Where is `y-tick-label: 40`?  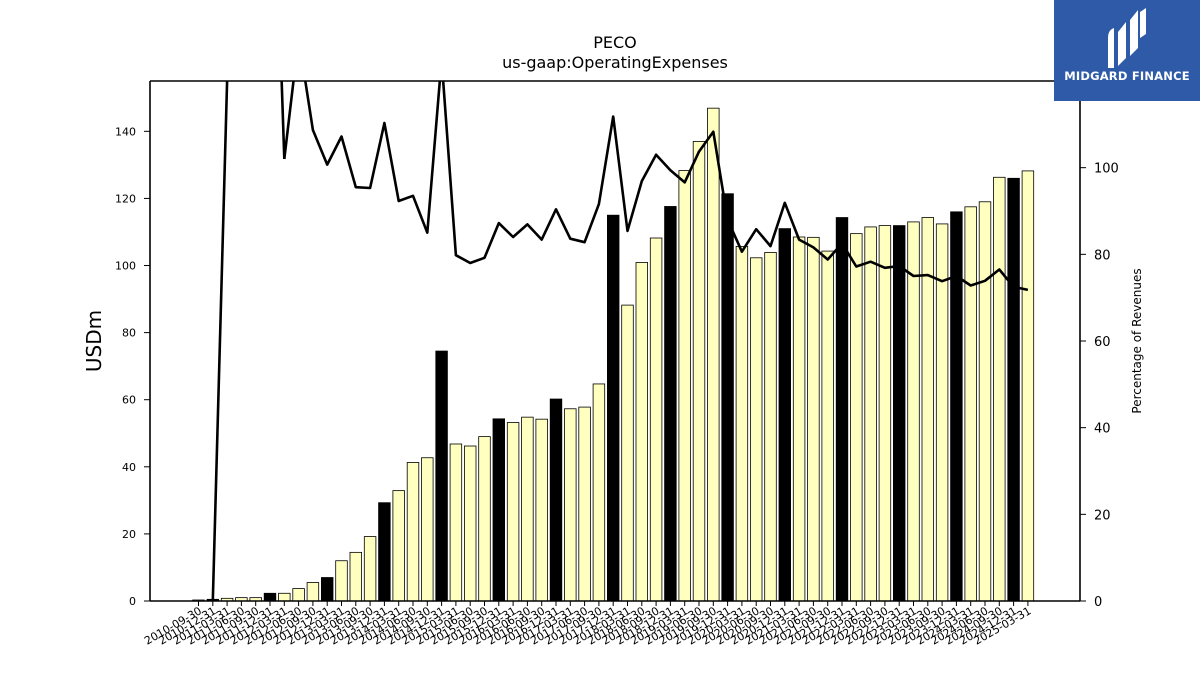
y-tick-label: 40 is located at coordinates (129, 467).